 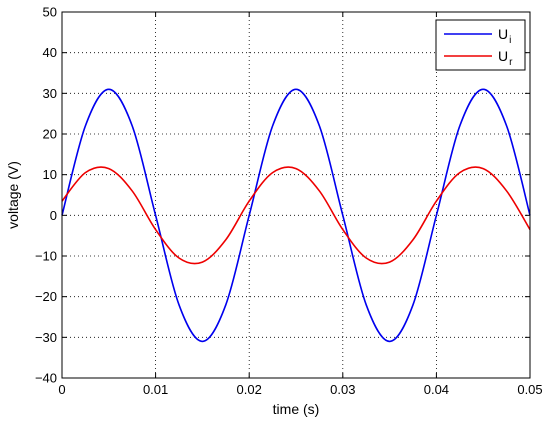 What do you see at coordinates (510, 40) in the screenshot?
I see `legend-subscript-i: i` at bounding box center [510, 40].